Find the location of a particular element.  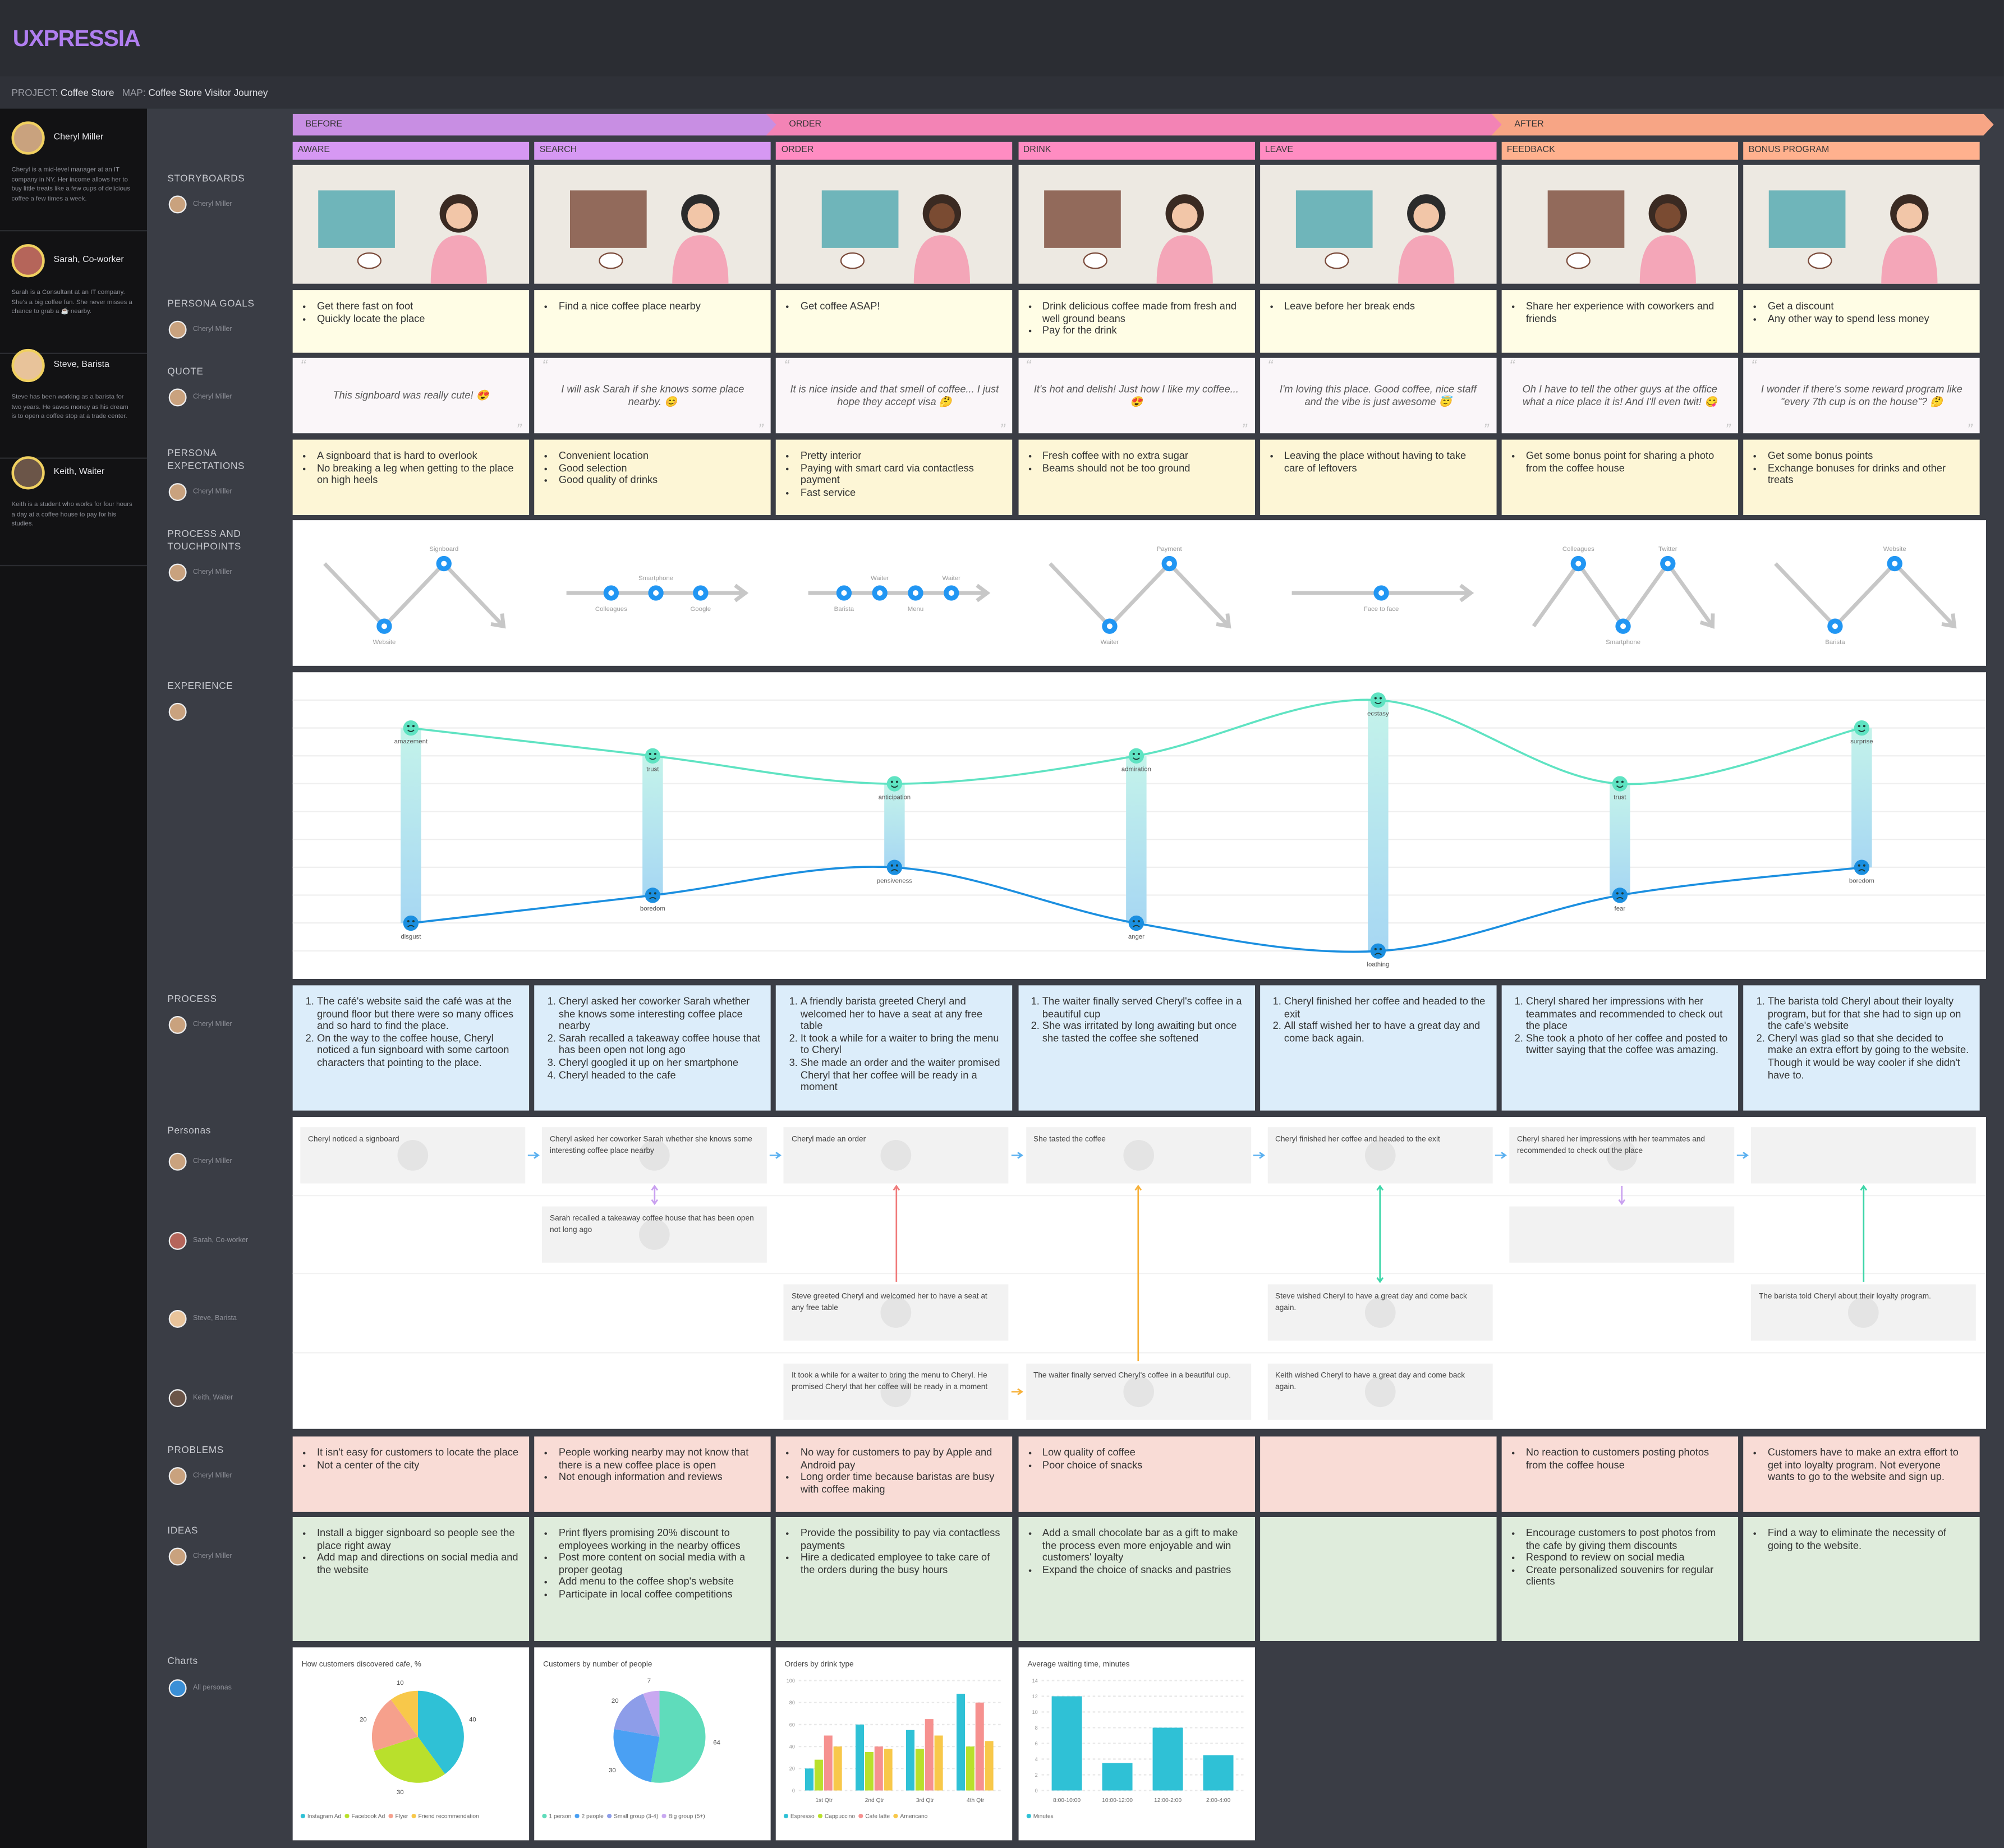

touchpoint-label: Signboard is located at coordinates (443, 549).